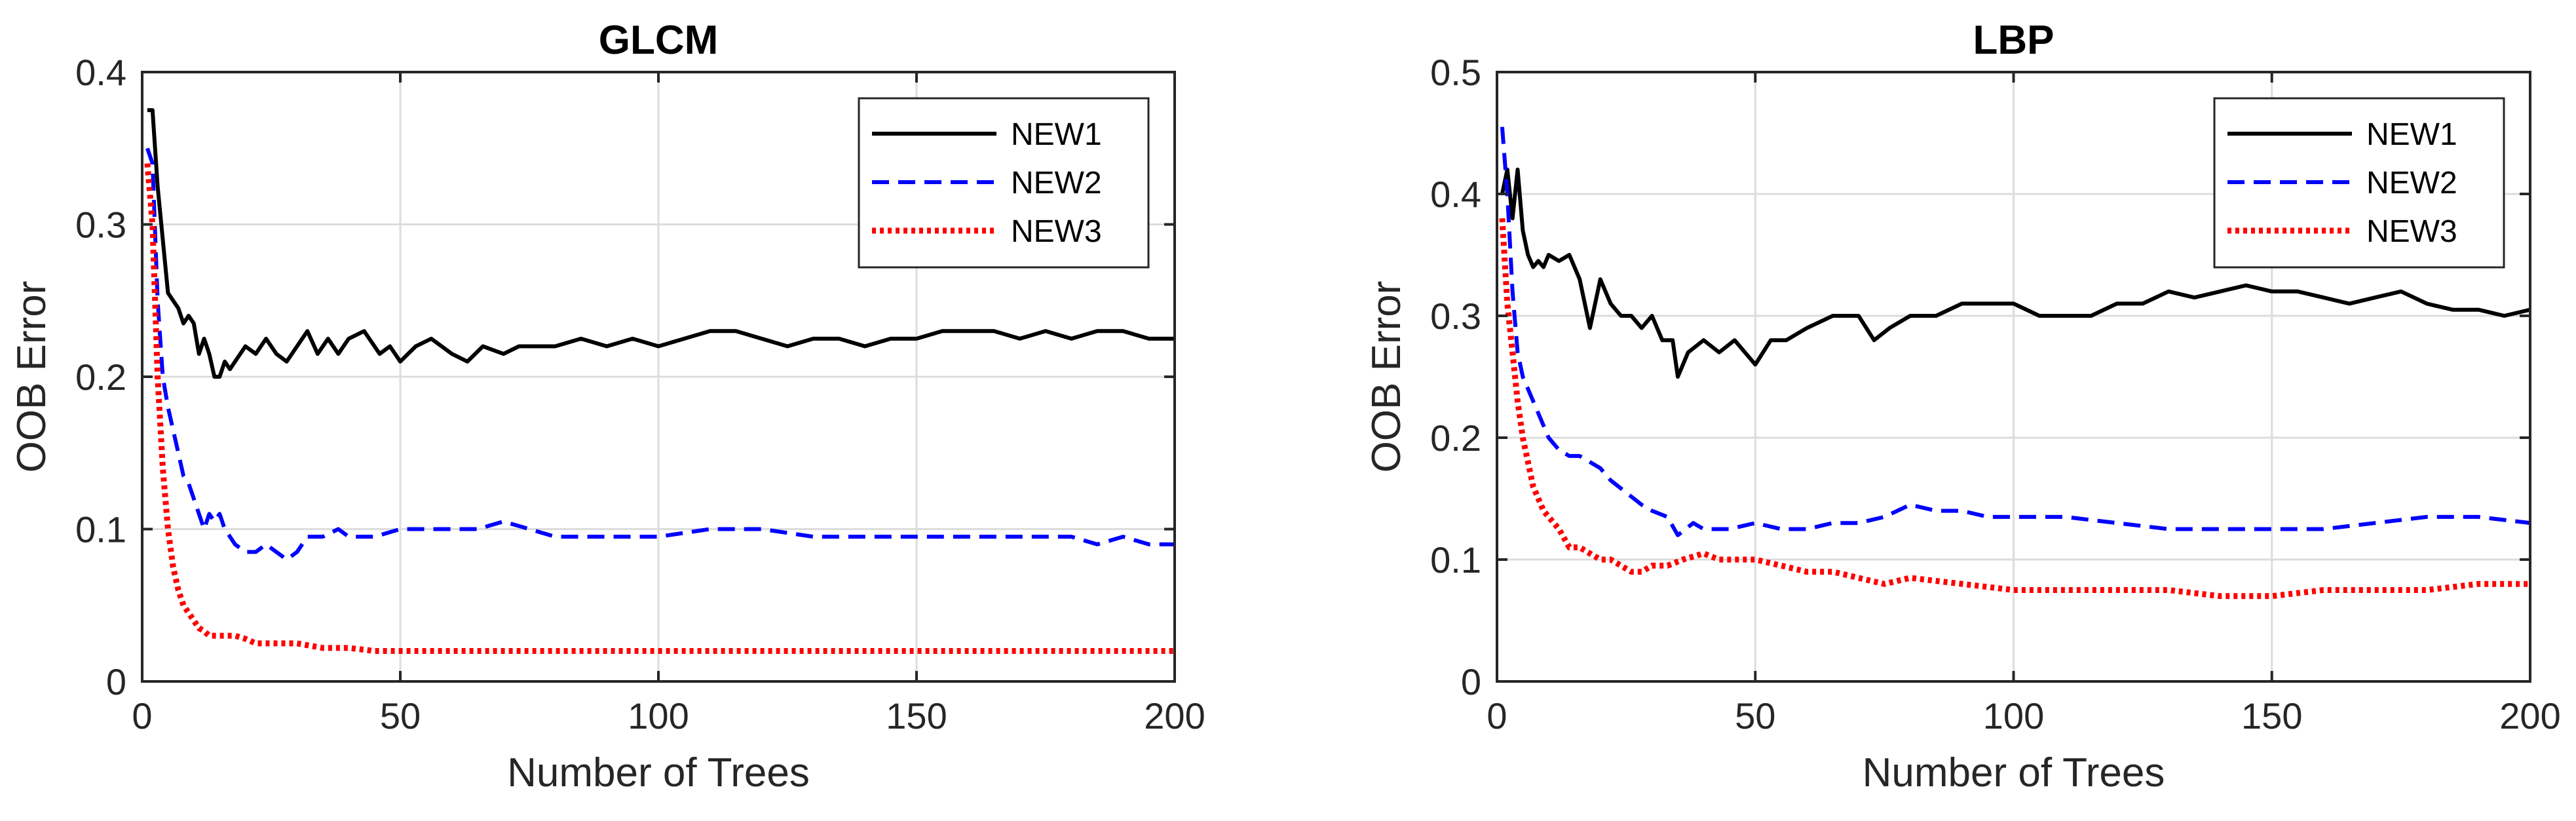  I want to click on chart-lbp-y-tick-label: 0.2, so click(1455, 438).